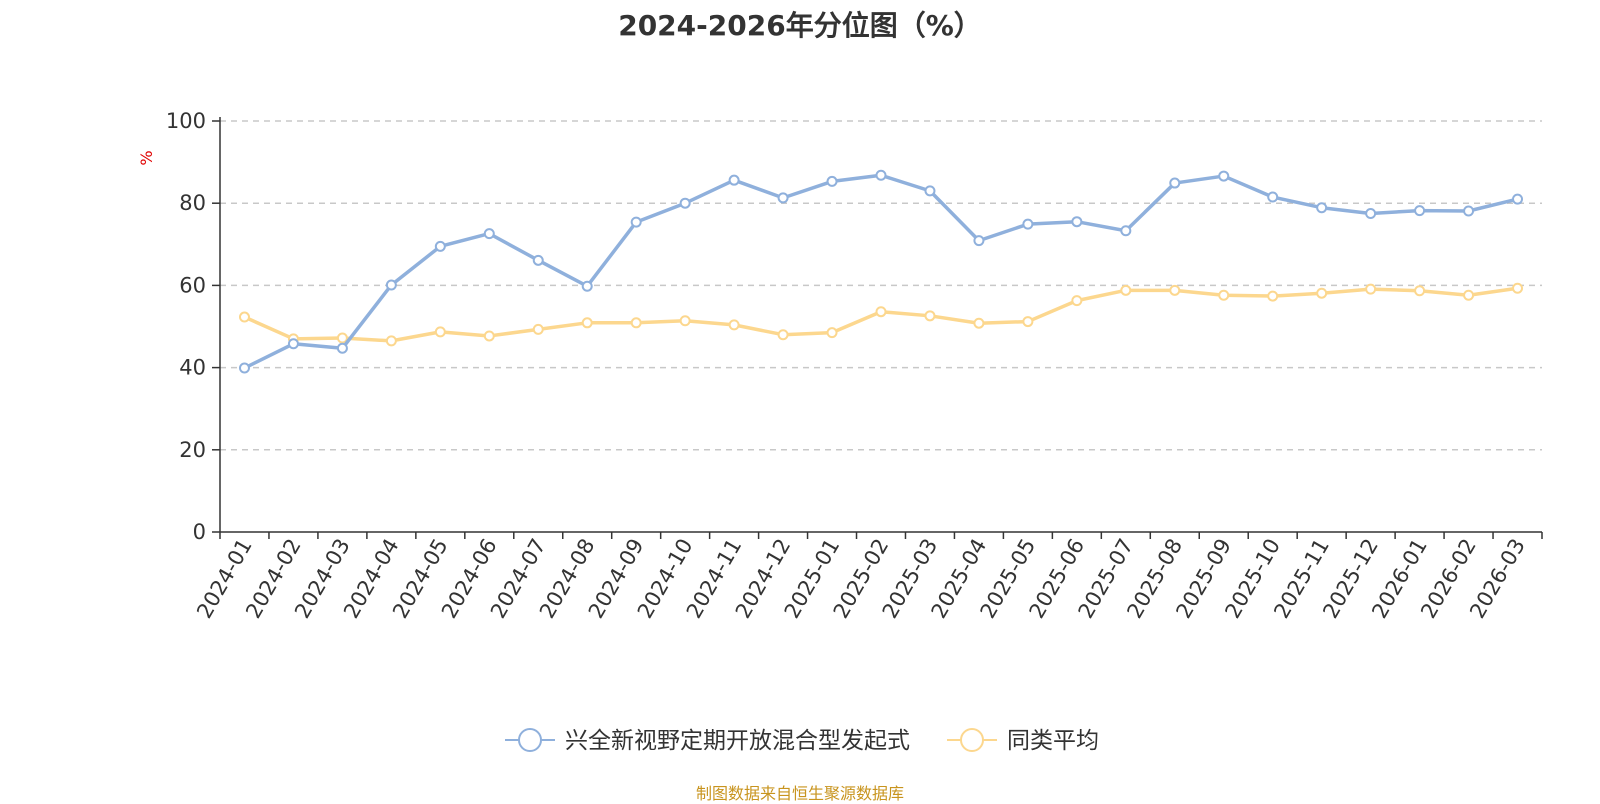 This screenshot has height=804, width=1600. What do you see at coordinates (737, 741) in the screenshot?
I see `legend-label: 兴全新视野定期开放混合型发起式` at bounding box center [737, 741].